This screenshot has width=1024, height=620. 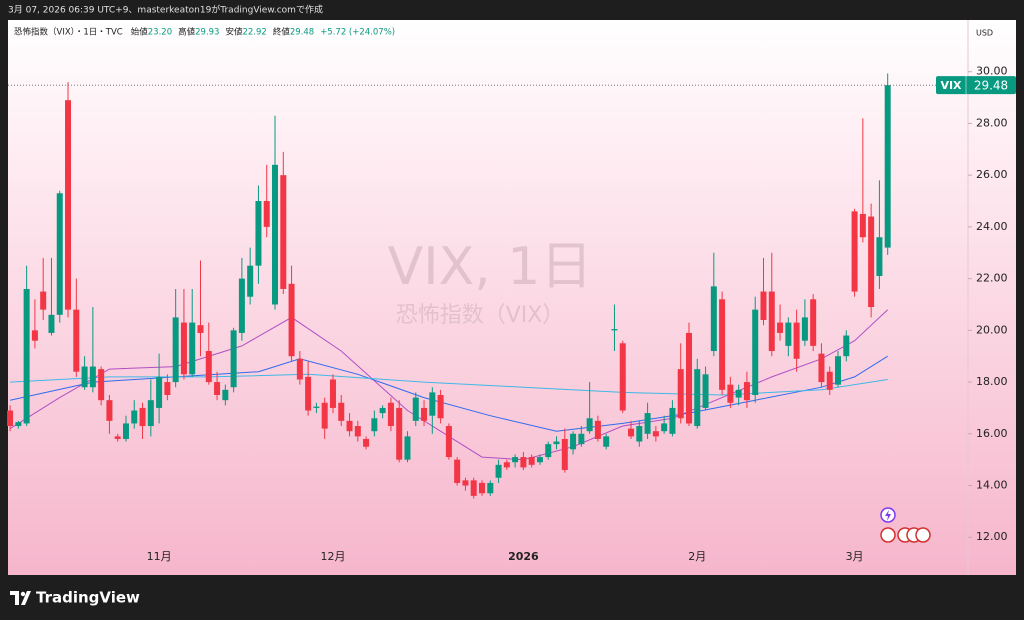 What do you see at coordinates (888, 515) in the screenshot?
I see `event-bolt` at bounding box center [888, 515].